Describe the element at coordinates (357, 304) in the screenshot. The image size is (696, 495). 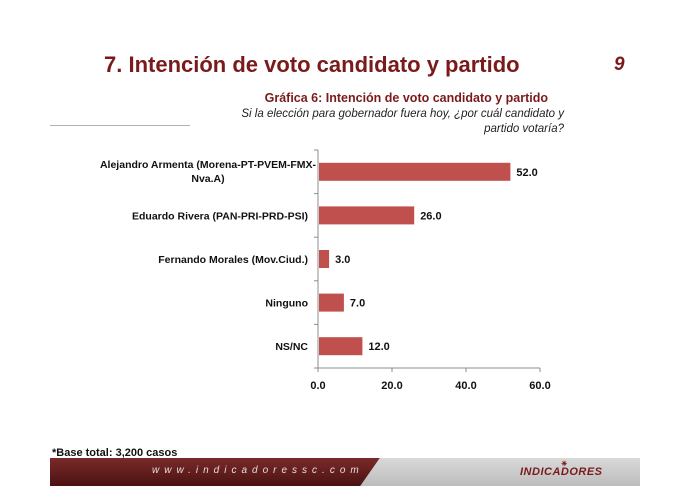
I see `bar-value-label: 7.0` at that location.